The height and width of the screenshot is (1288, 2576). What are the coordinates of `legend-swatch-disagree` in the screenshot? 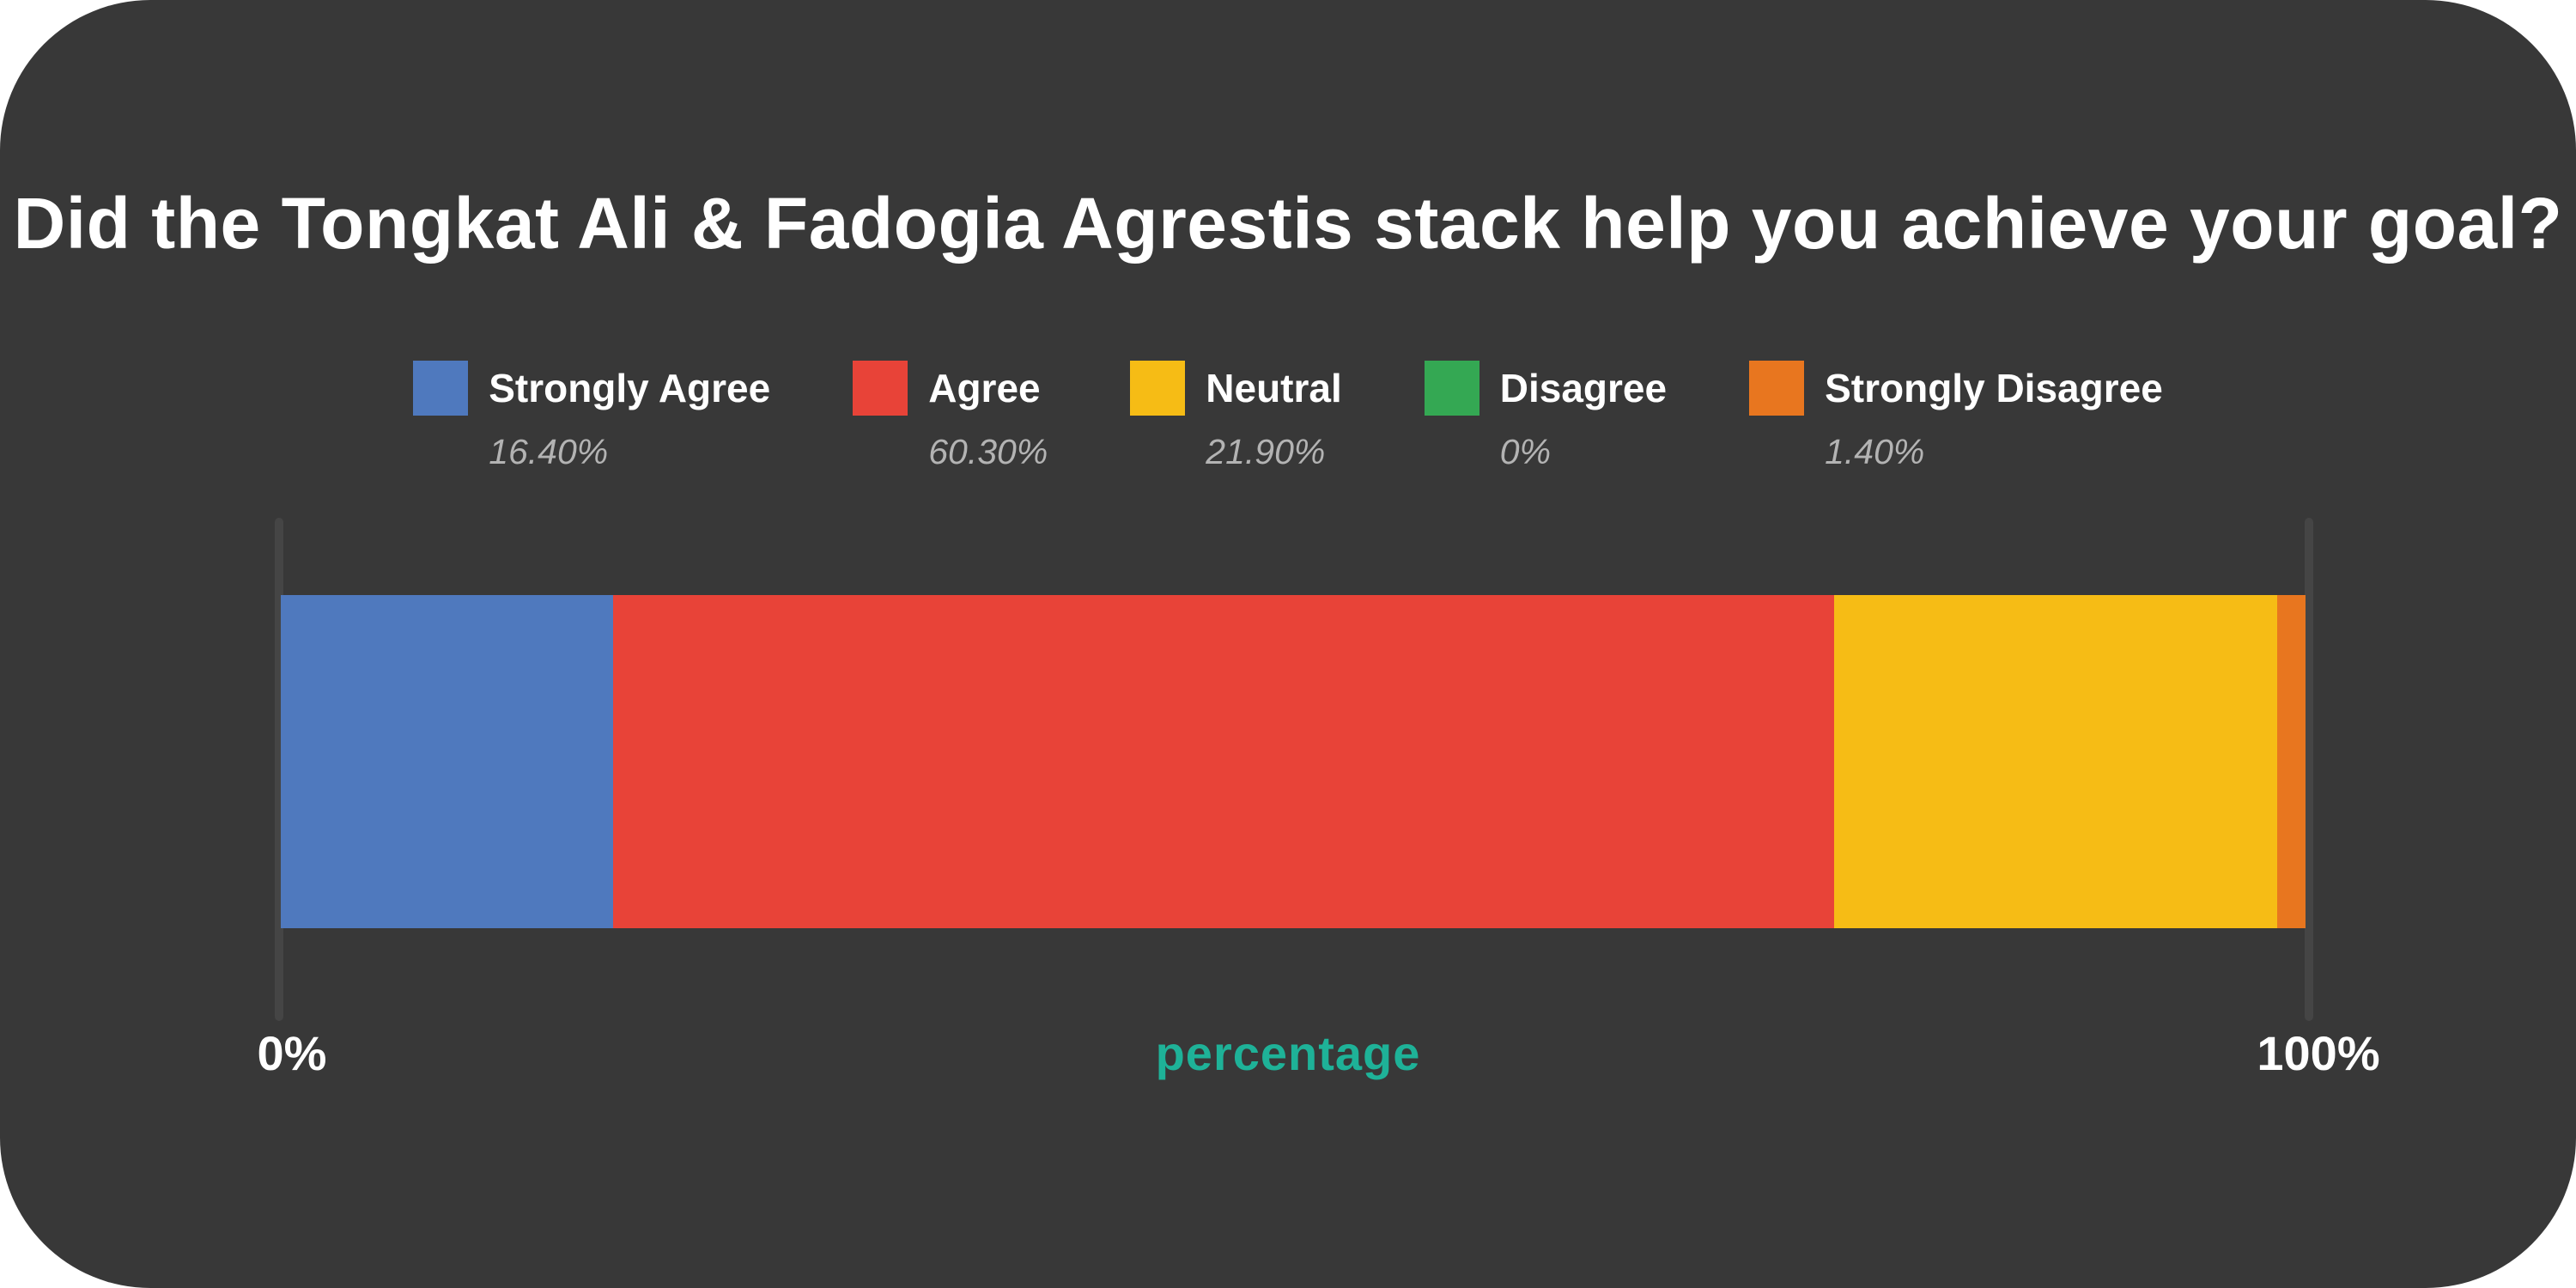 It's located at (1451, 388).